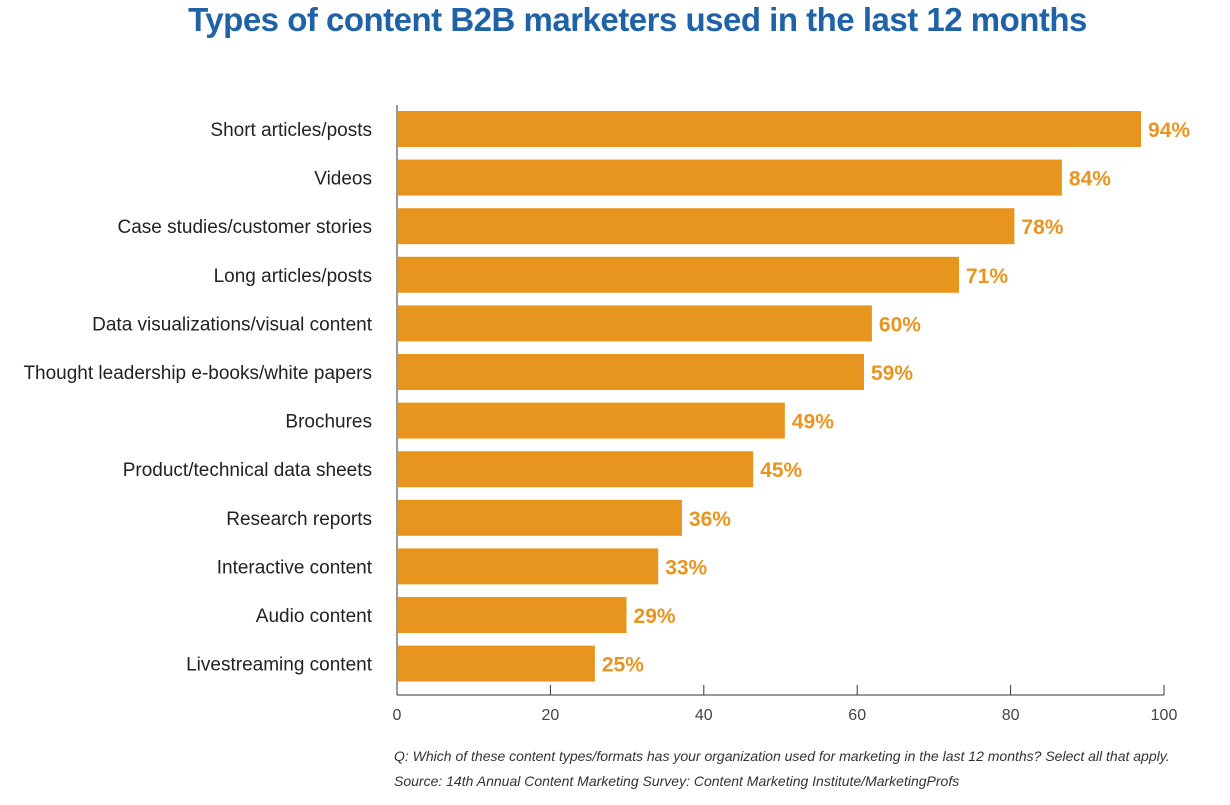  What do you see at coordinates (655, 616) in the screenshot?
I see `value-label: 29%` at bounding box center [655, 616].